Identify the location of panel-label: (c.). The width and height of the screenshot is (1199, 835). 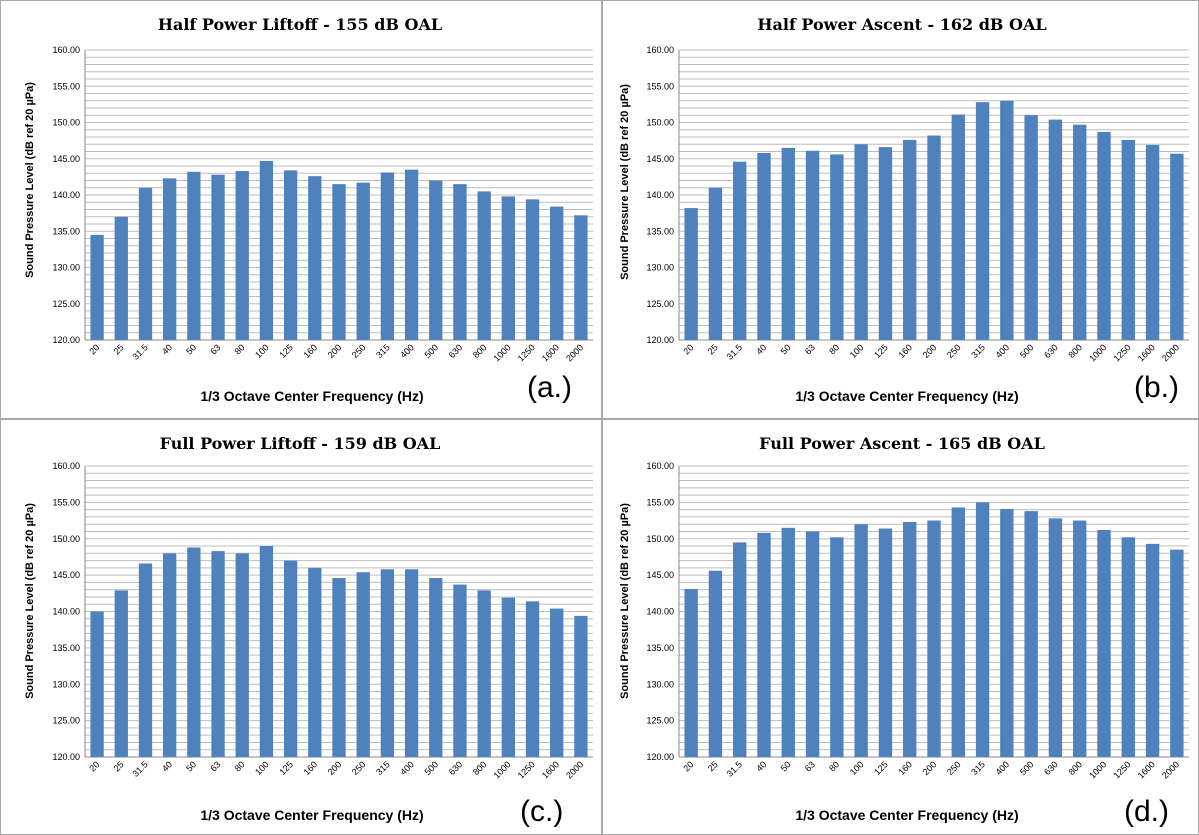
(541, 811).